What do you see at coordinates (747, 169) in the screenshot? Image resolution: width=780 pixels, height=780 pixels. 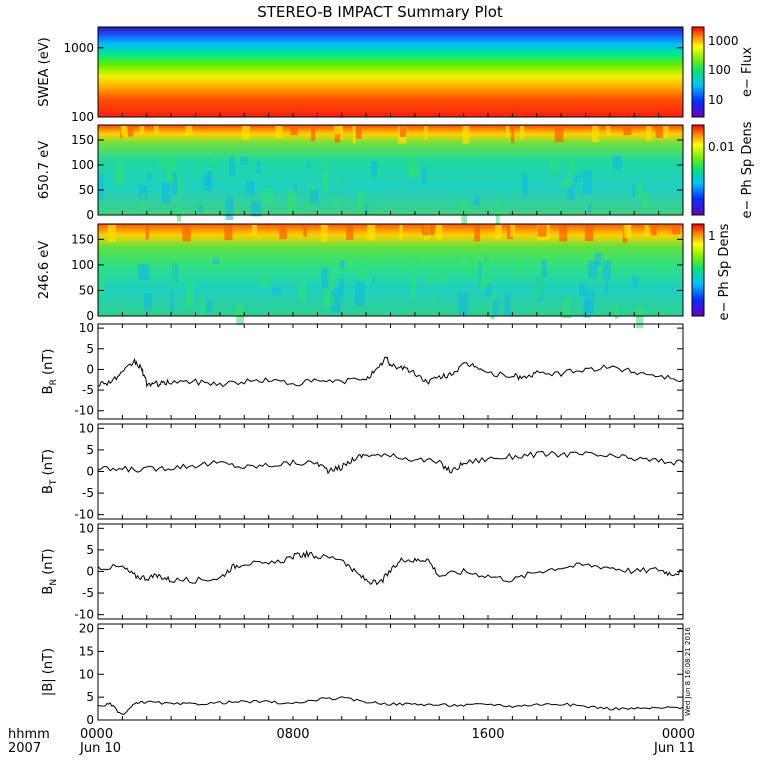 I see `pad650-cbar-label: e− Ph Sp Dens` at bounding box center [747, 169].